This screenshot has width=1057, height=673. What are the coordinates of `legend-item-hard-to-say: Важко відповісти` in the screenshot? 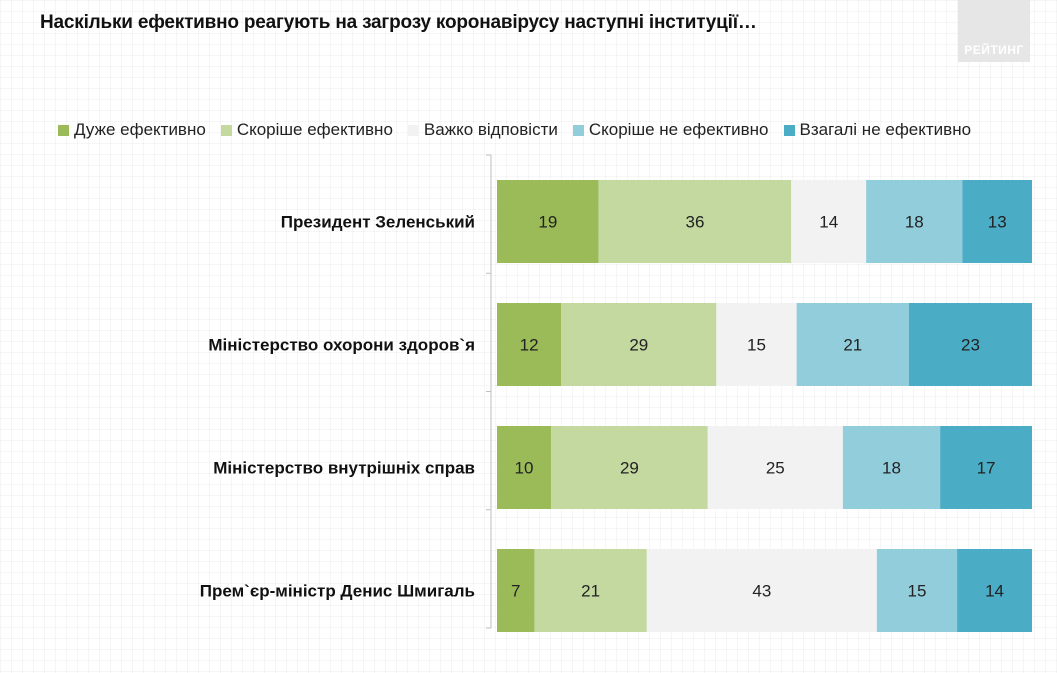 It's located at (482, 130).